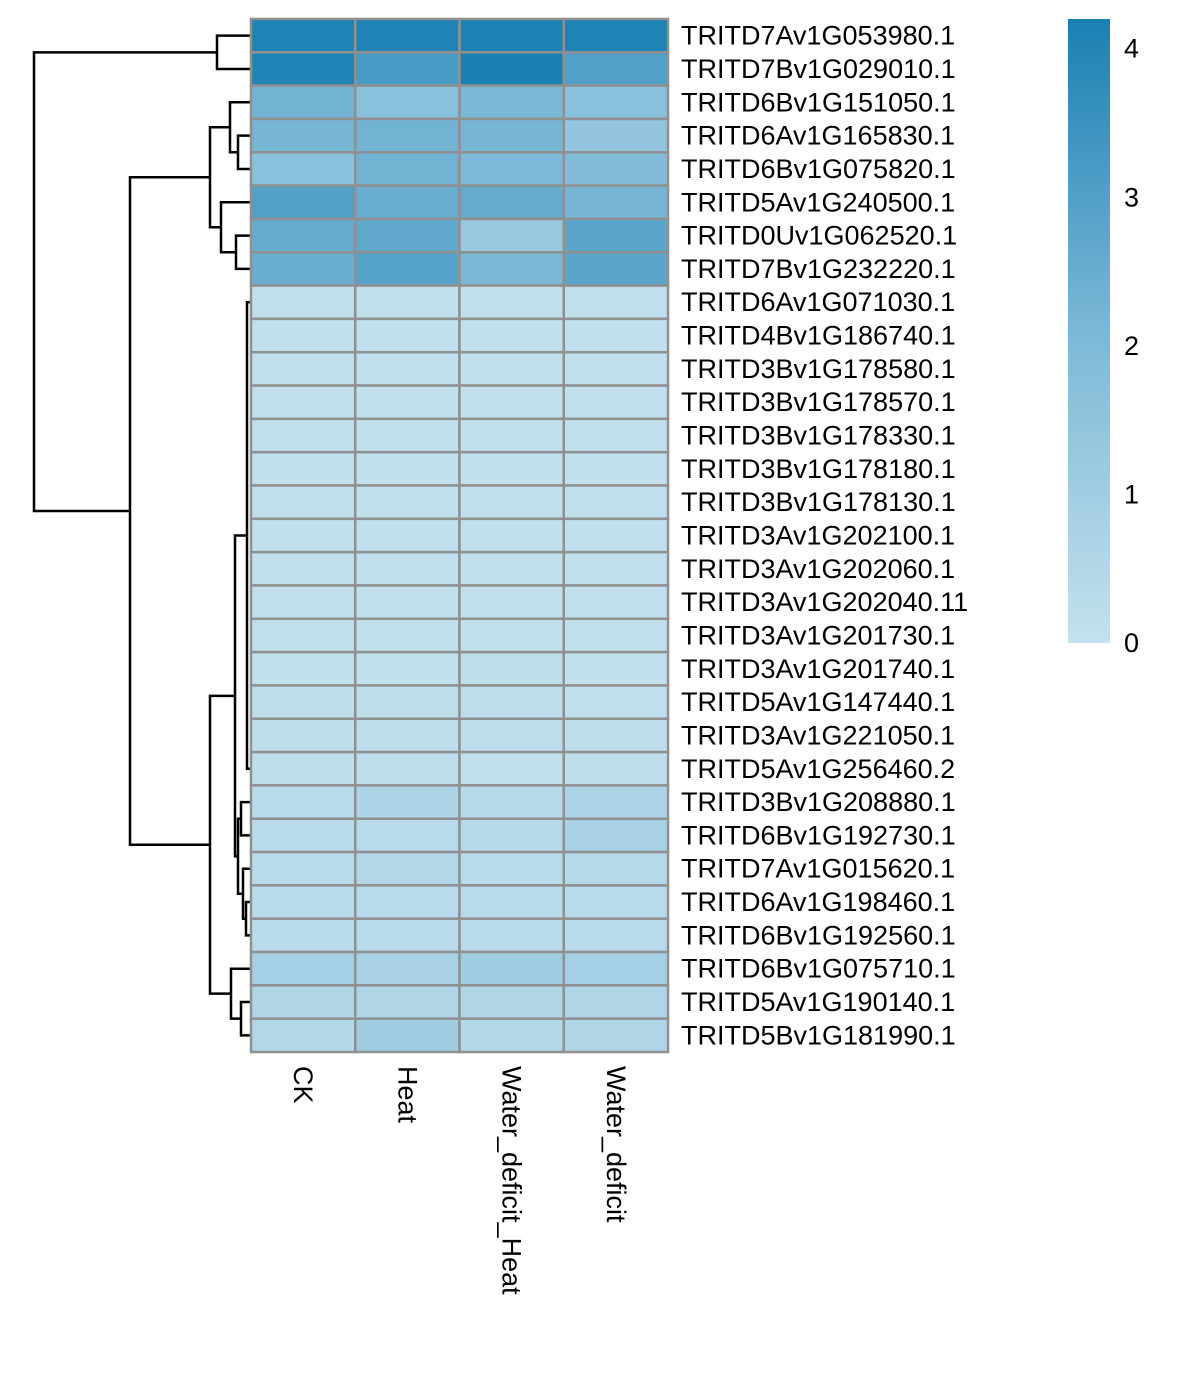 The height and width of the screenshot is (1377, 1187). I want to click on row-dendrogram, so click(141, 535).